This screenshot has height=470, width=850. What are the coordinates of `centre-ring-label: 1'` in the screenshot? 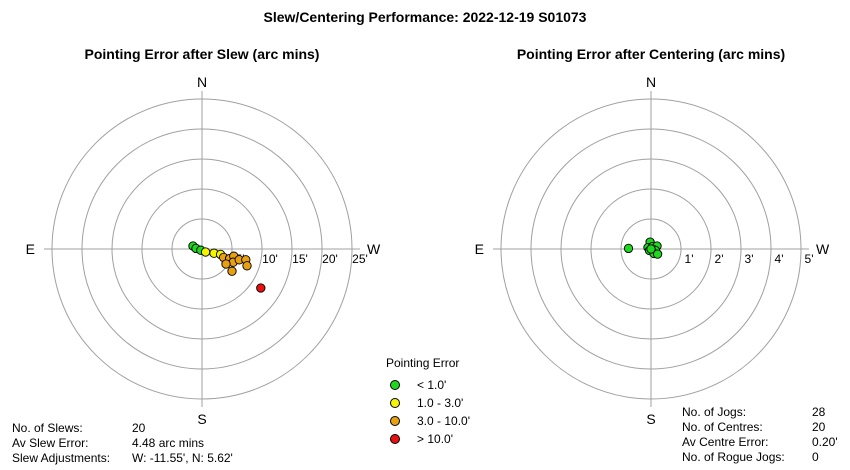 It's located at (689, 259).